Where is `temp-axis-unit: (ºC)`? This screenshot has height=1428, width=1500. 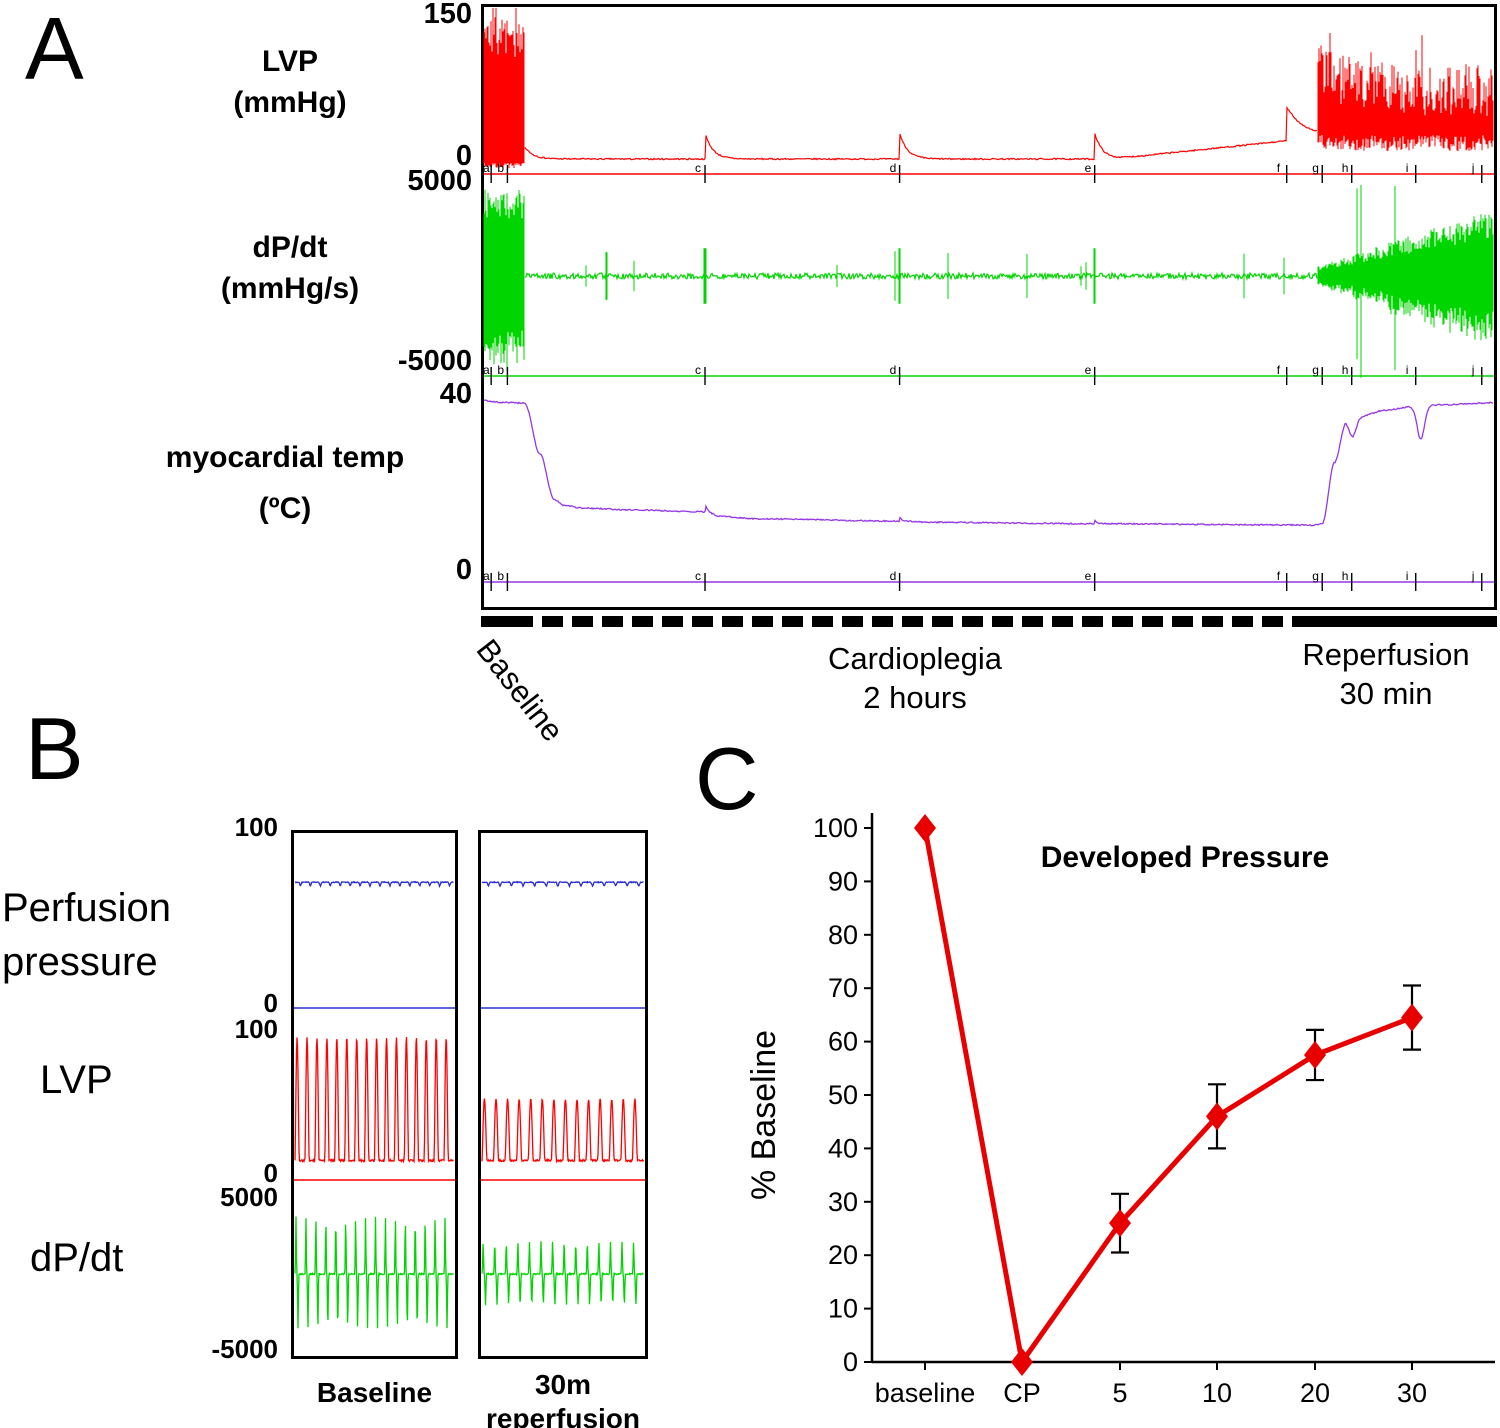
temp-axis-unit: (ºC) is located at coordinates (285, 508).